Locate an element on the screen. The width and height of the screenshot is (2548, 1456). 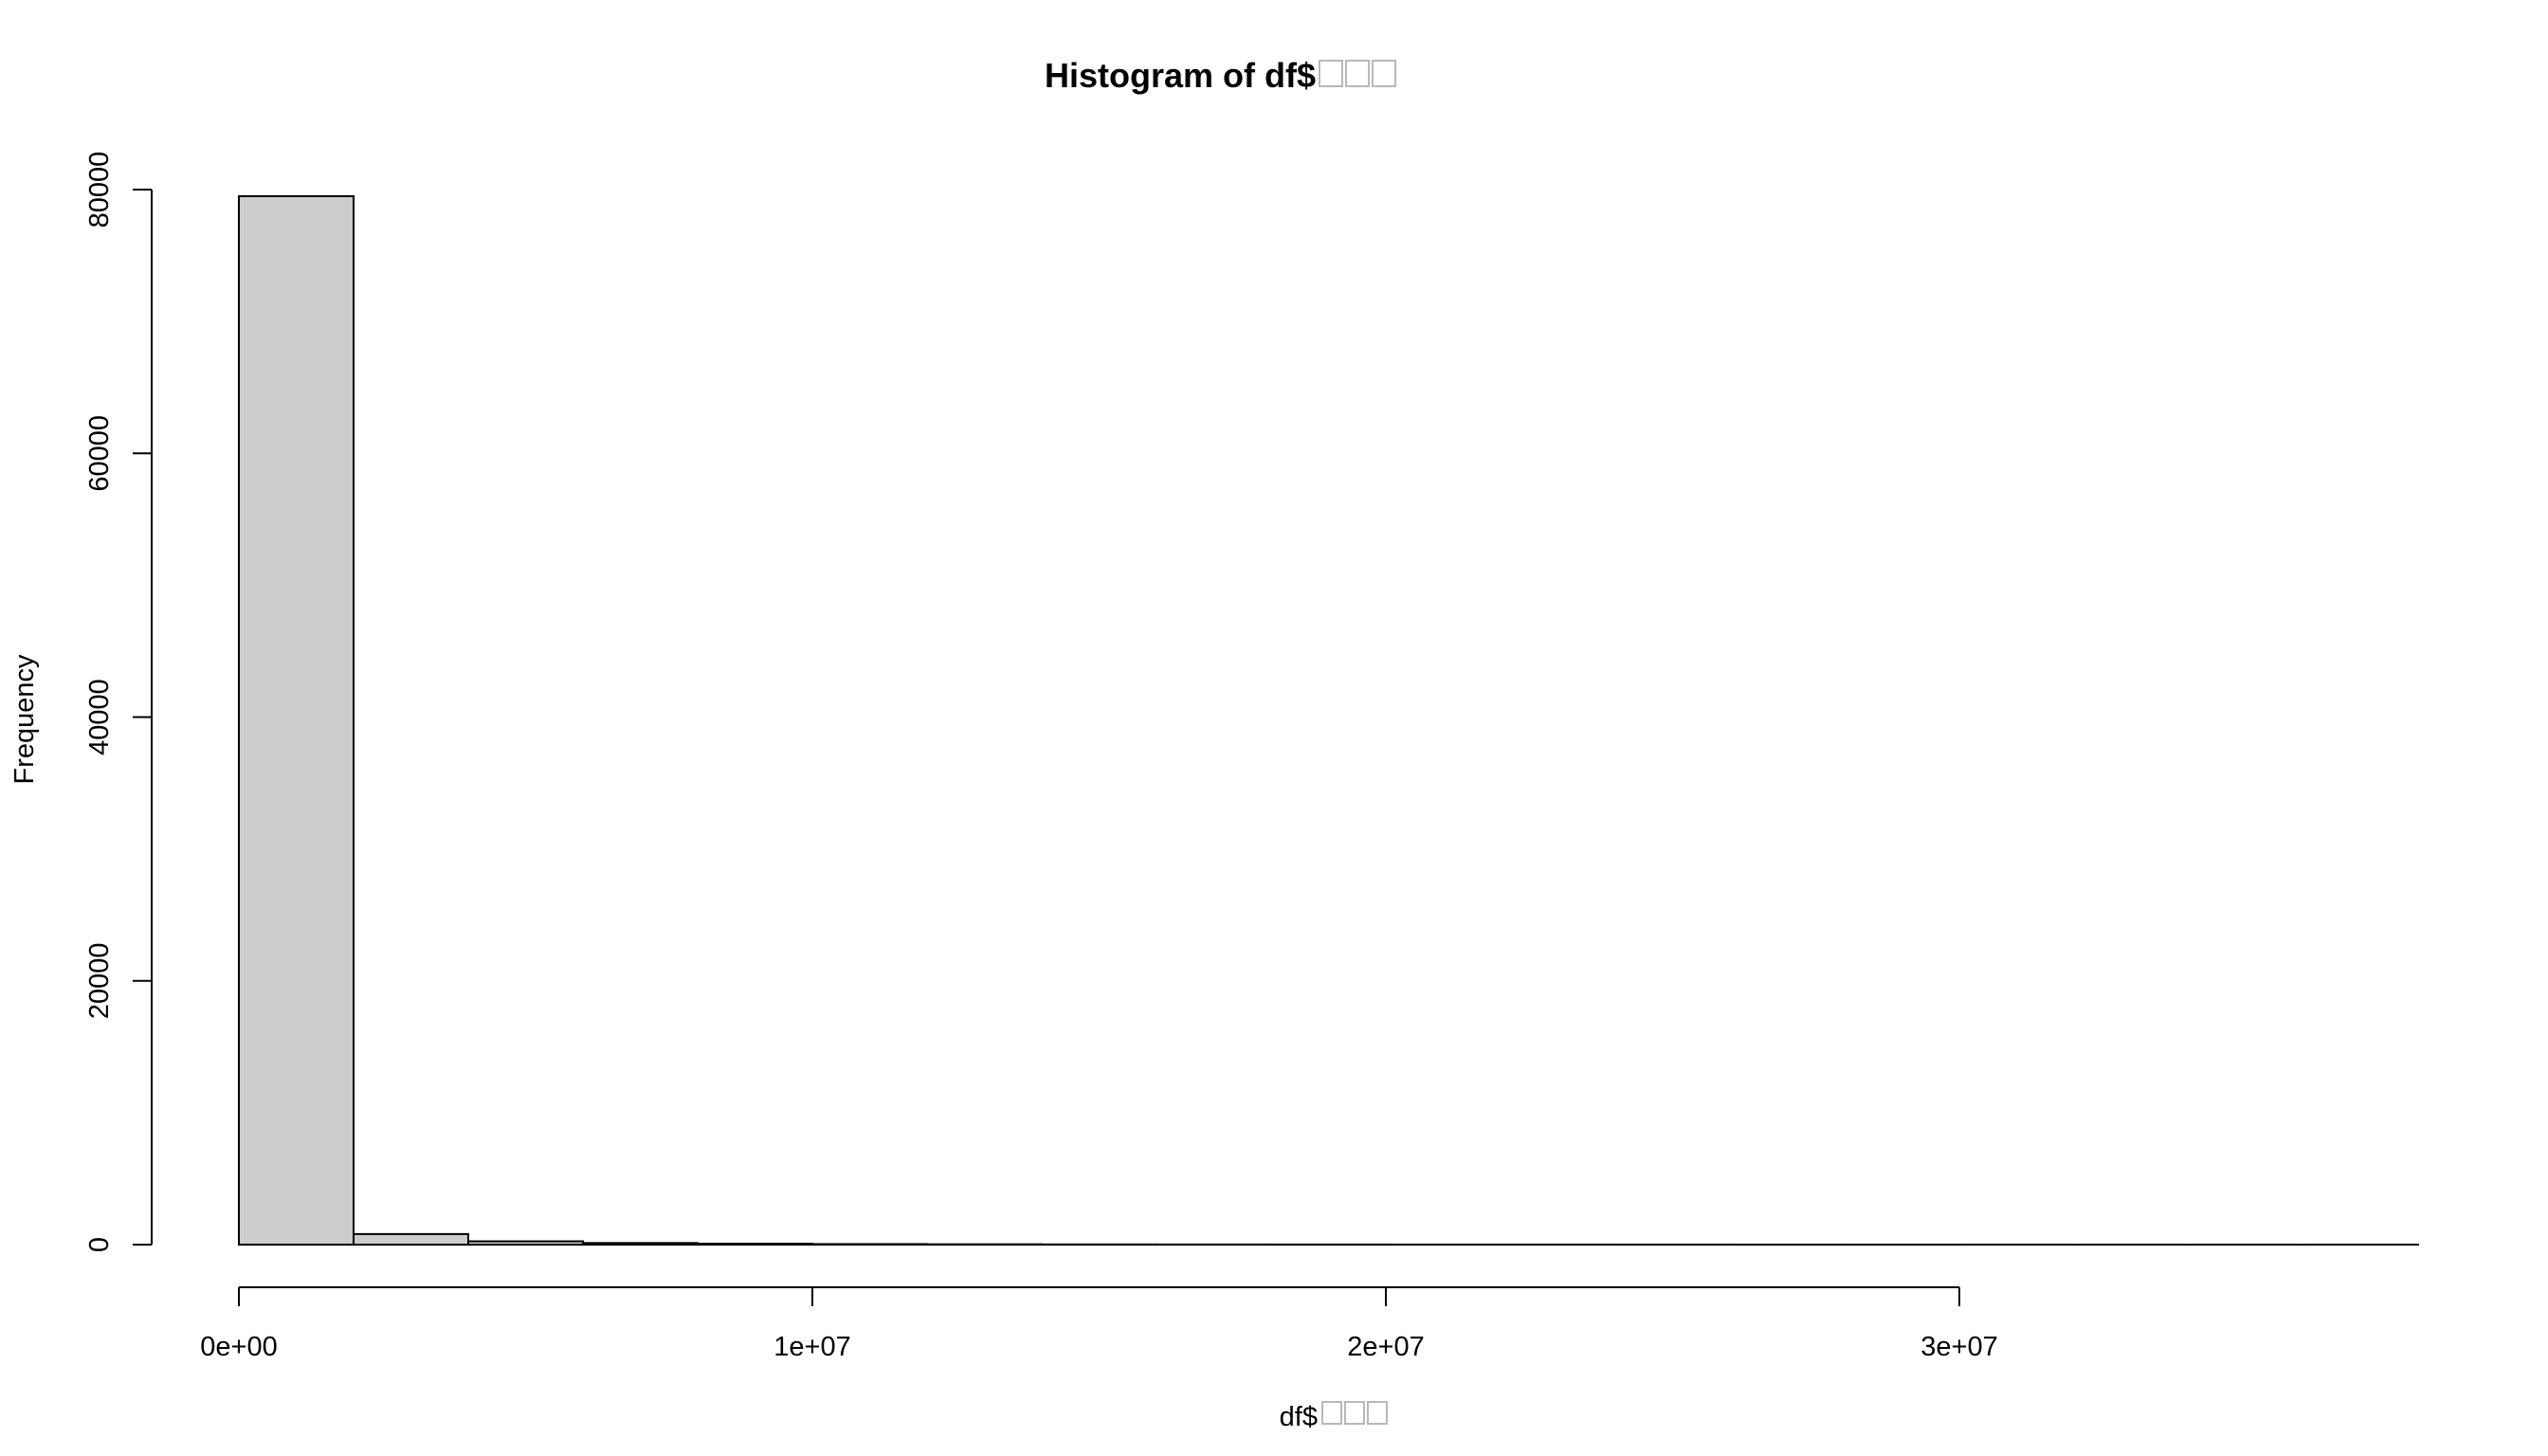
missing-glyph-boxes-xlabel is located at coordinates (1354, 1413).